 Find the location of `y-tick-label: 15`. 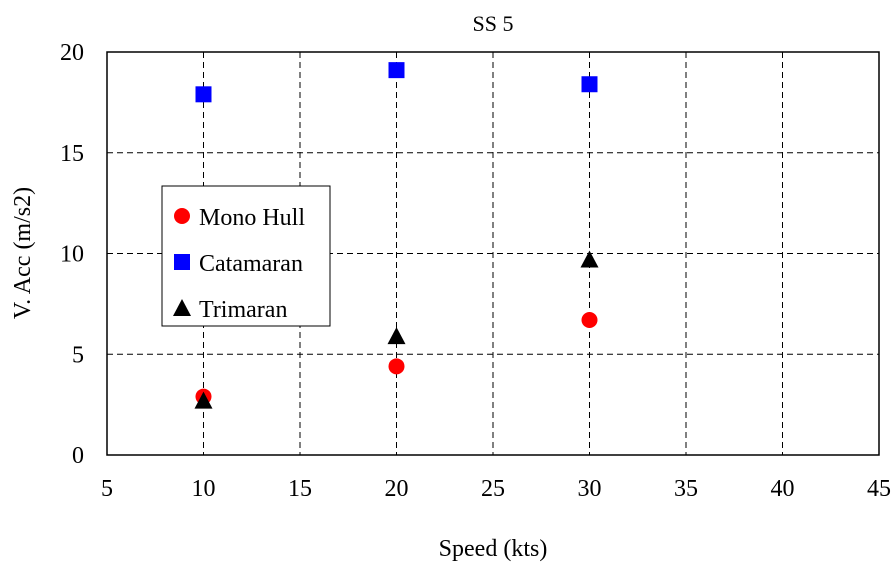

y-tick-label: 15 is located at coordinates (72, 154).